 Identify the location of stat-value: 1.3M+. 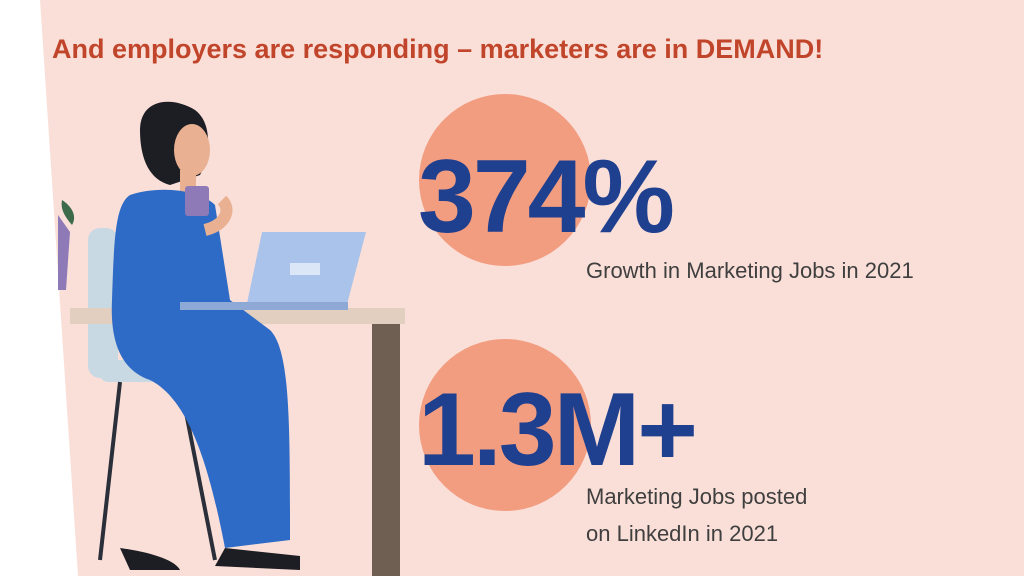
(556, 430).